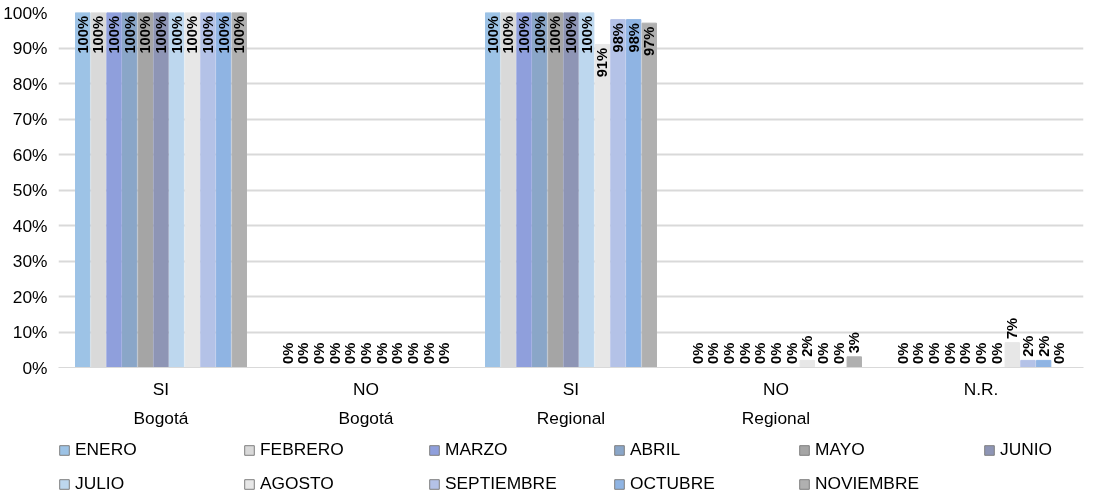  Describe the element at coordinates (981, 388) in the screenshot. I see `x-tick-label: N.R.` at that location.